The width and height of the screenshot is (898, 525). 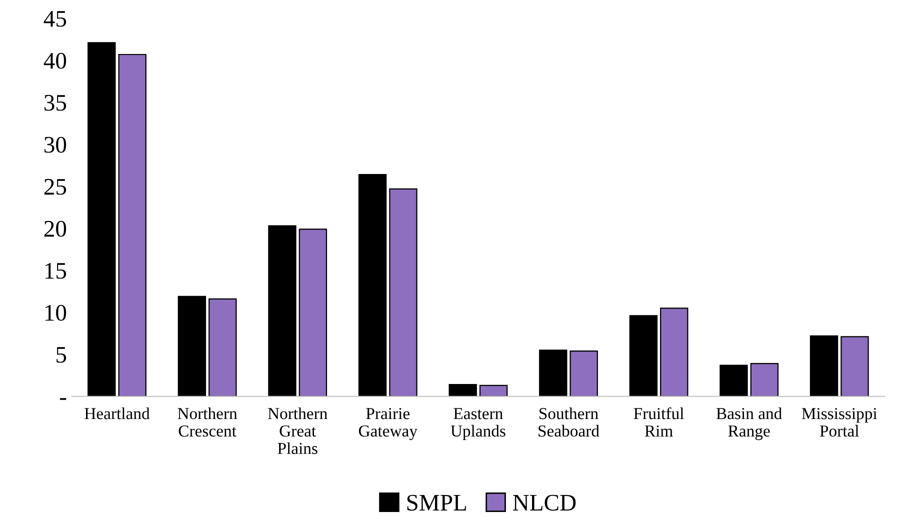 What do you see at coordinates (117, 413) in the screenshot?
I see `x-tick-label: Heartland` at bounding box center [117, 413].